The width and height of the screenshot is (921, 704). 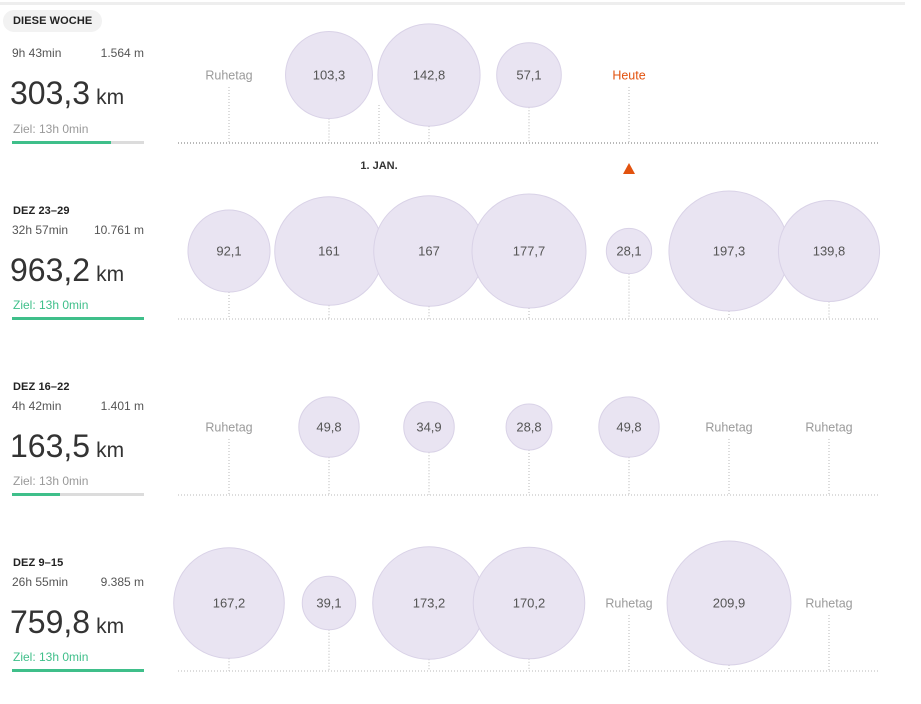 I want to click on week-label: DEZ 9–15, so click(x=38, y=563).